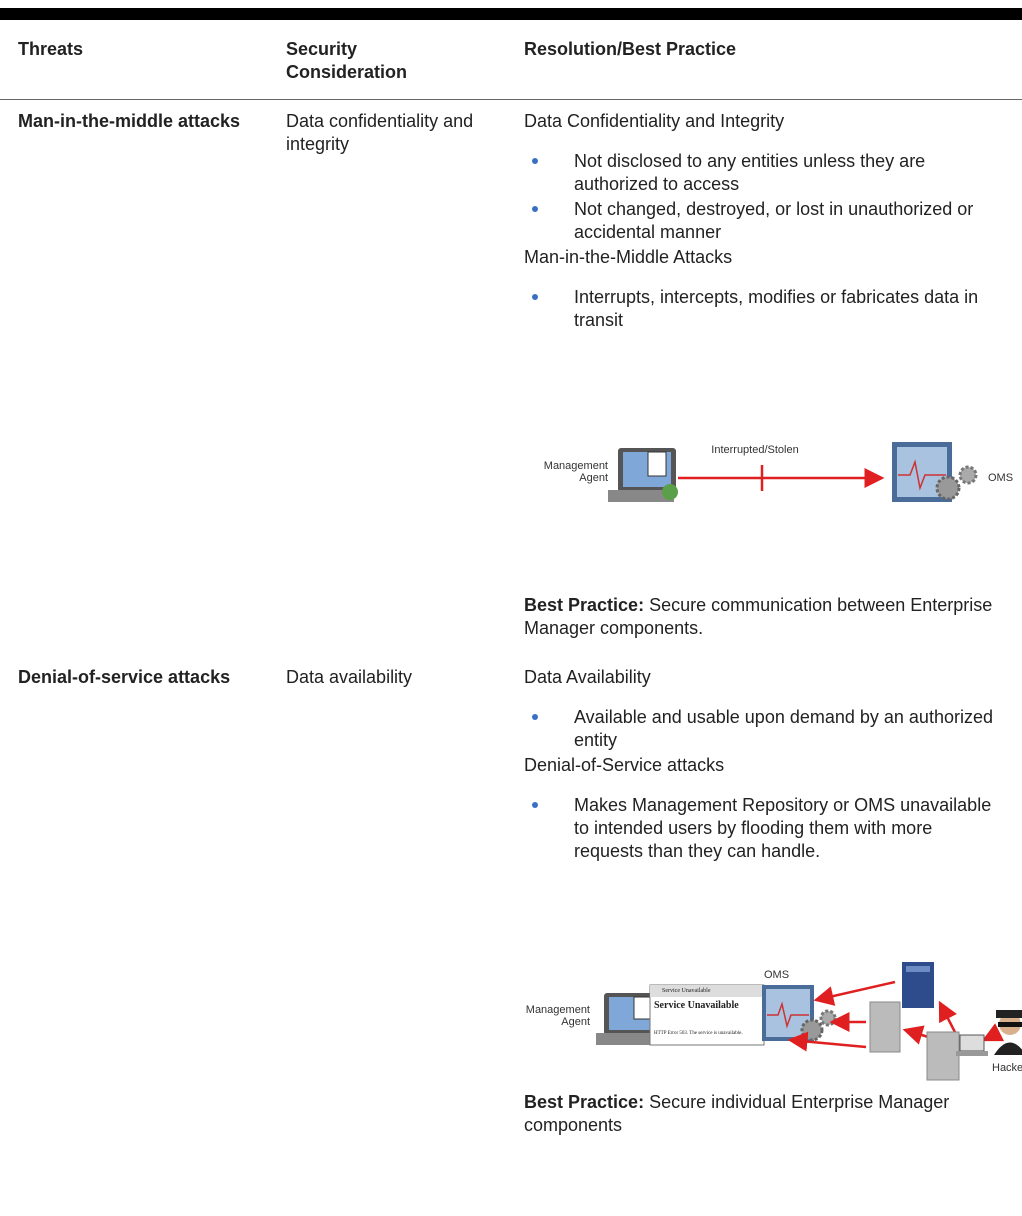 The height and width of the screenshot is (1216, 1022). Describe the element at coordinates (380, 132) in the screenshot. I see `consideration: Data confidentiality and integrity` at that location.